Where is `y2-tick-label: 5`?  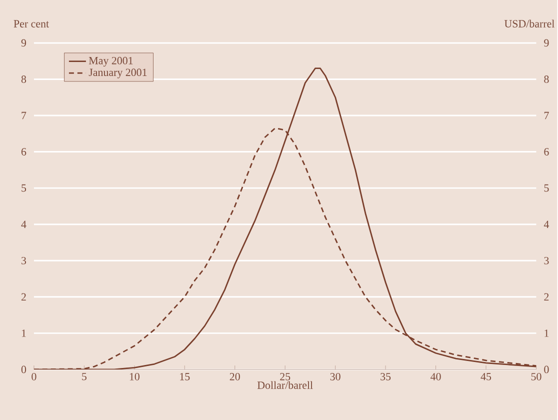
y2-tick-label: 5 is located at coordinates (546, 188).